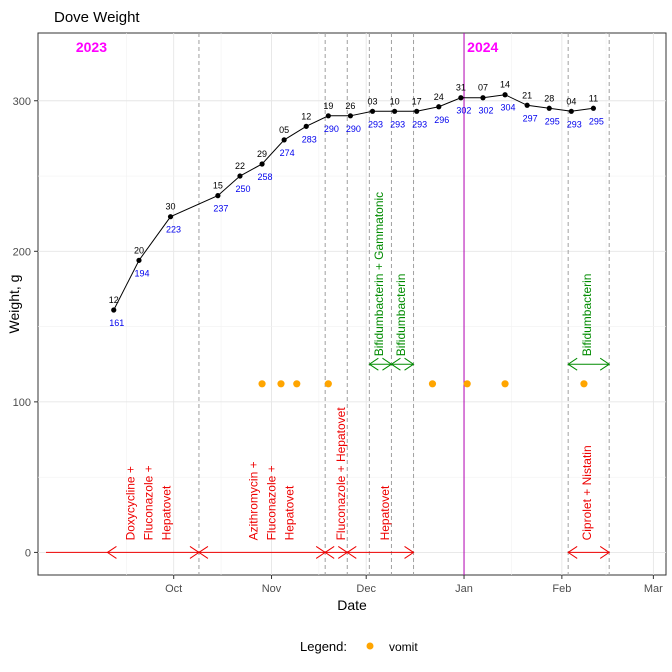 This screenshot has height=672, width=672. I want to click on weight-value-label: 304, so click(508, 108).